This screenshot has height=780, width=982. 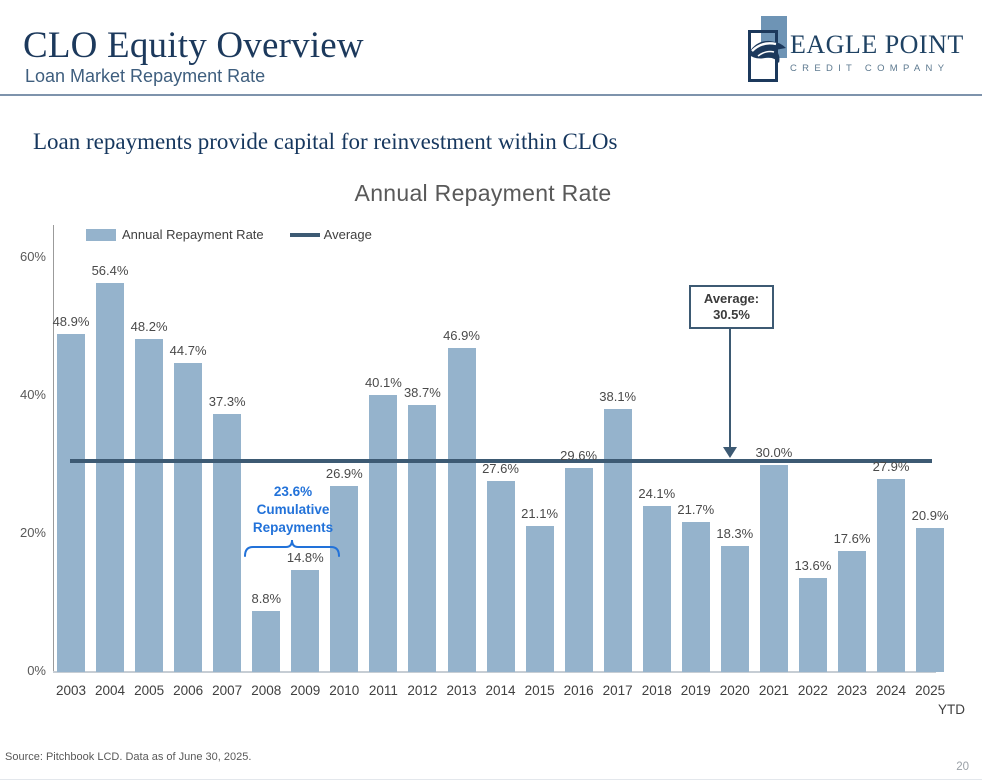 I want to click on bar-2006, so click(x=188, y=517).